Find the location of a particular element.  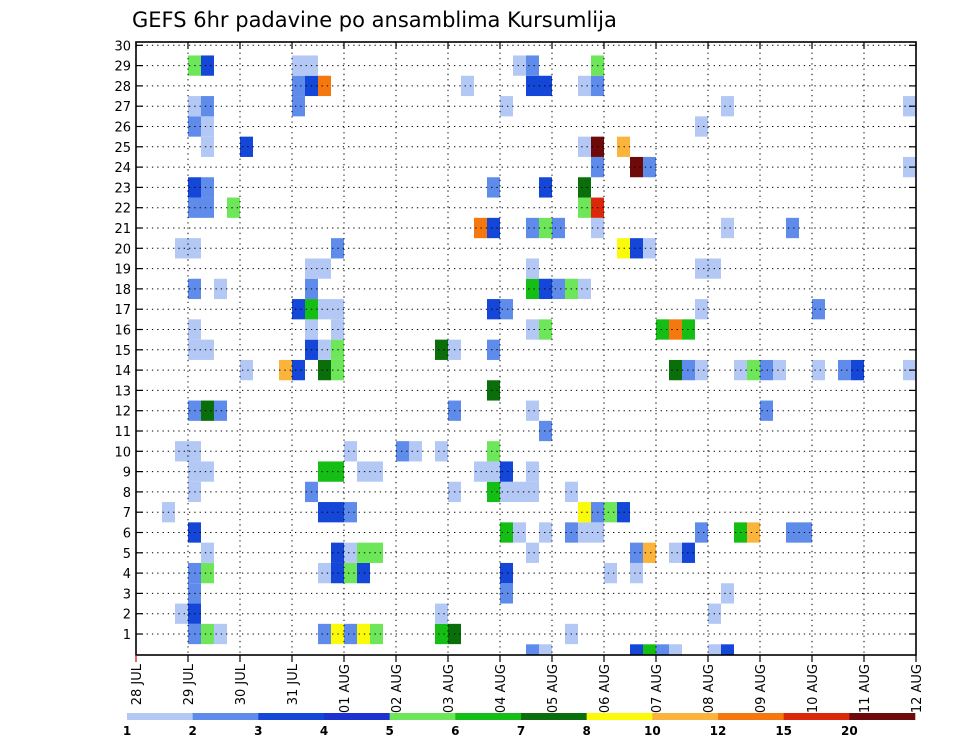

y-tick-label: 3 is located at coordinates (127, 594).